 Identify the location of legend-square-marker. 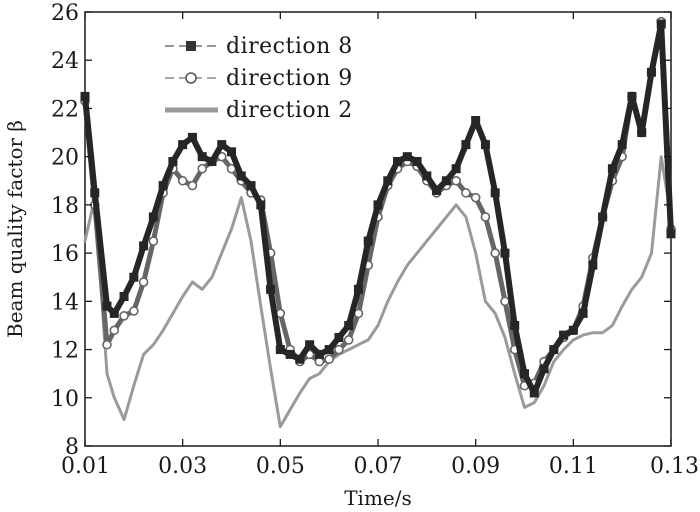
(191, 46).